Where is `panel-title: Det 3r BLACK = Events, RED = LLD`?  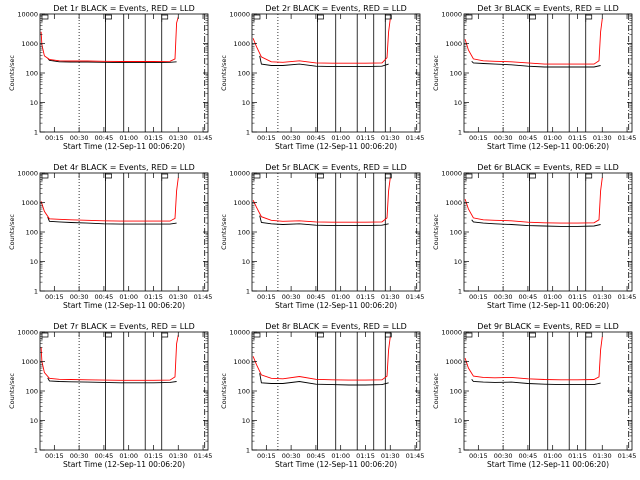 panel-title: Det 3r BLACK = Events, RED = LLD is located at coordinates (548, 8).